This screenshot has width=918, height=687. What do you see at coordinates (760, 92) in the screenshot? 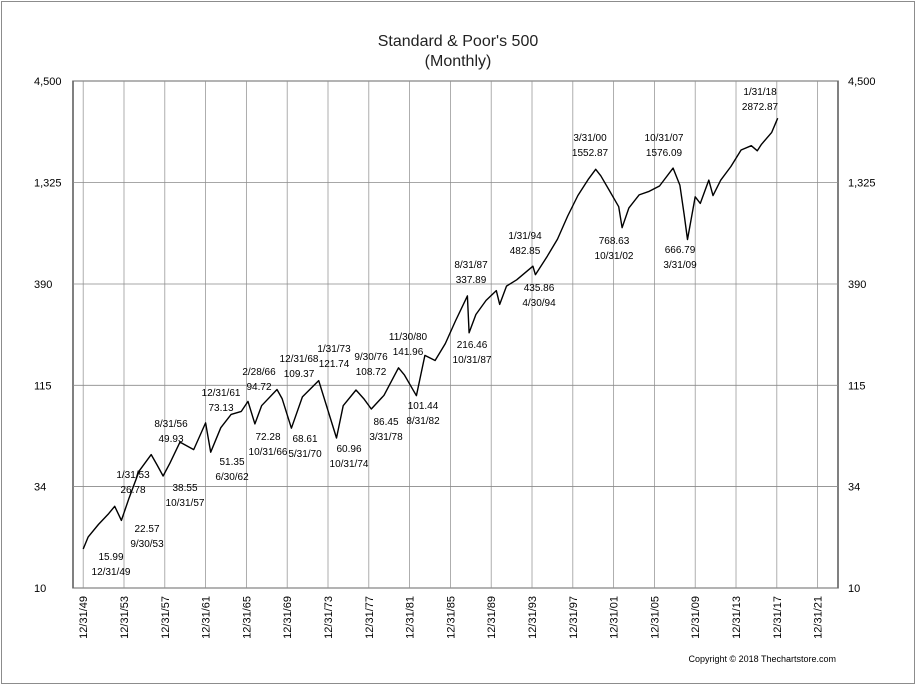
I see `annotation-line: 1/31/18` at bounding box center [760, 92].